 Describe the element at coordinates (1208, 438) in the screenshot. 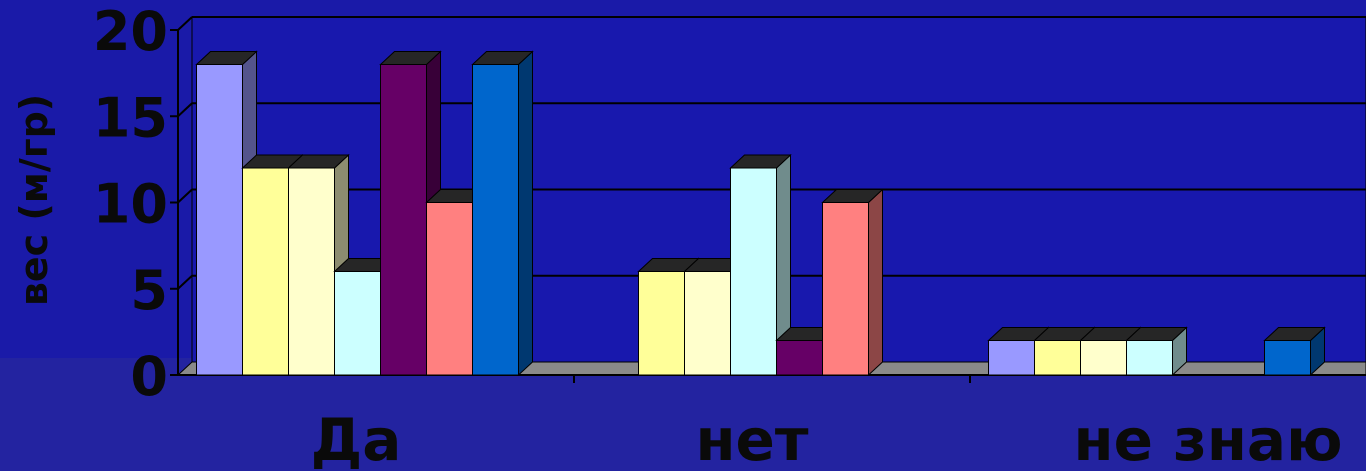

I see `x-category-label: не знаю` at that location.